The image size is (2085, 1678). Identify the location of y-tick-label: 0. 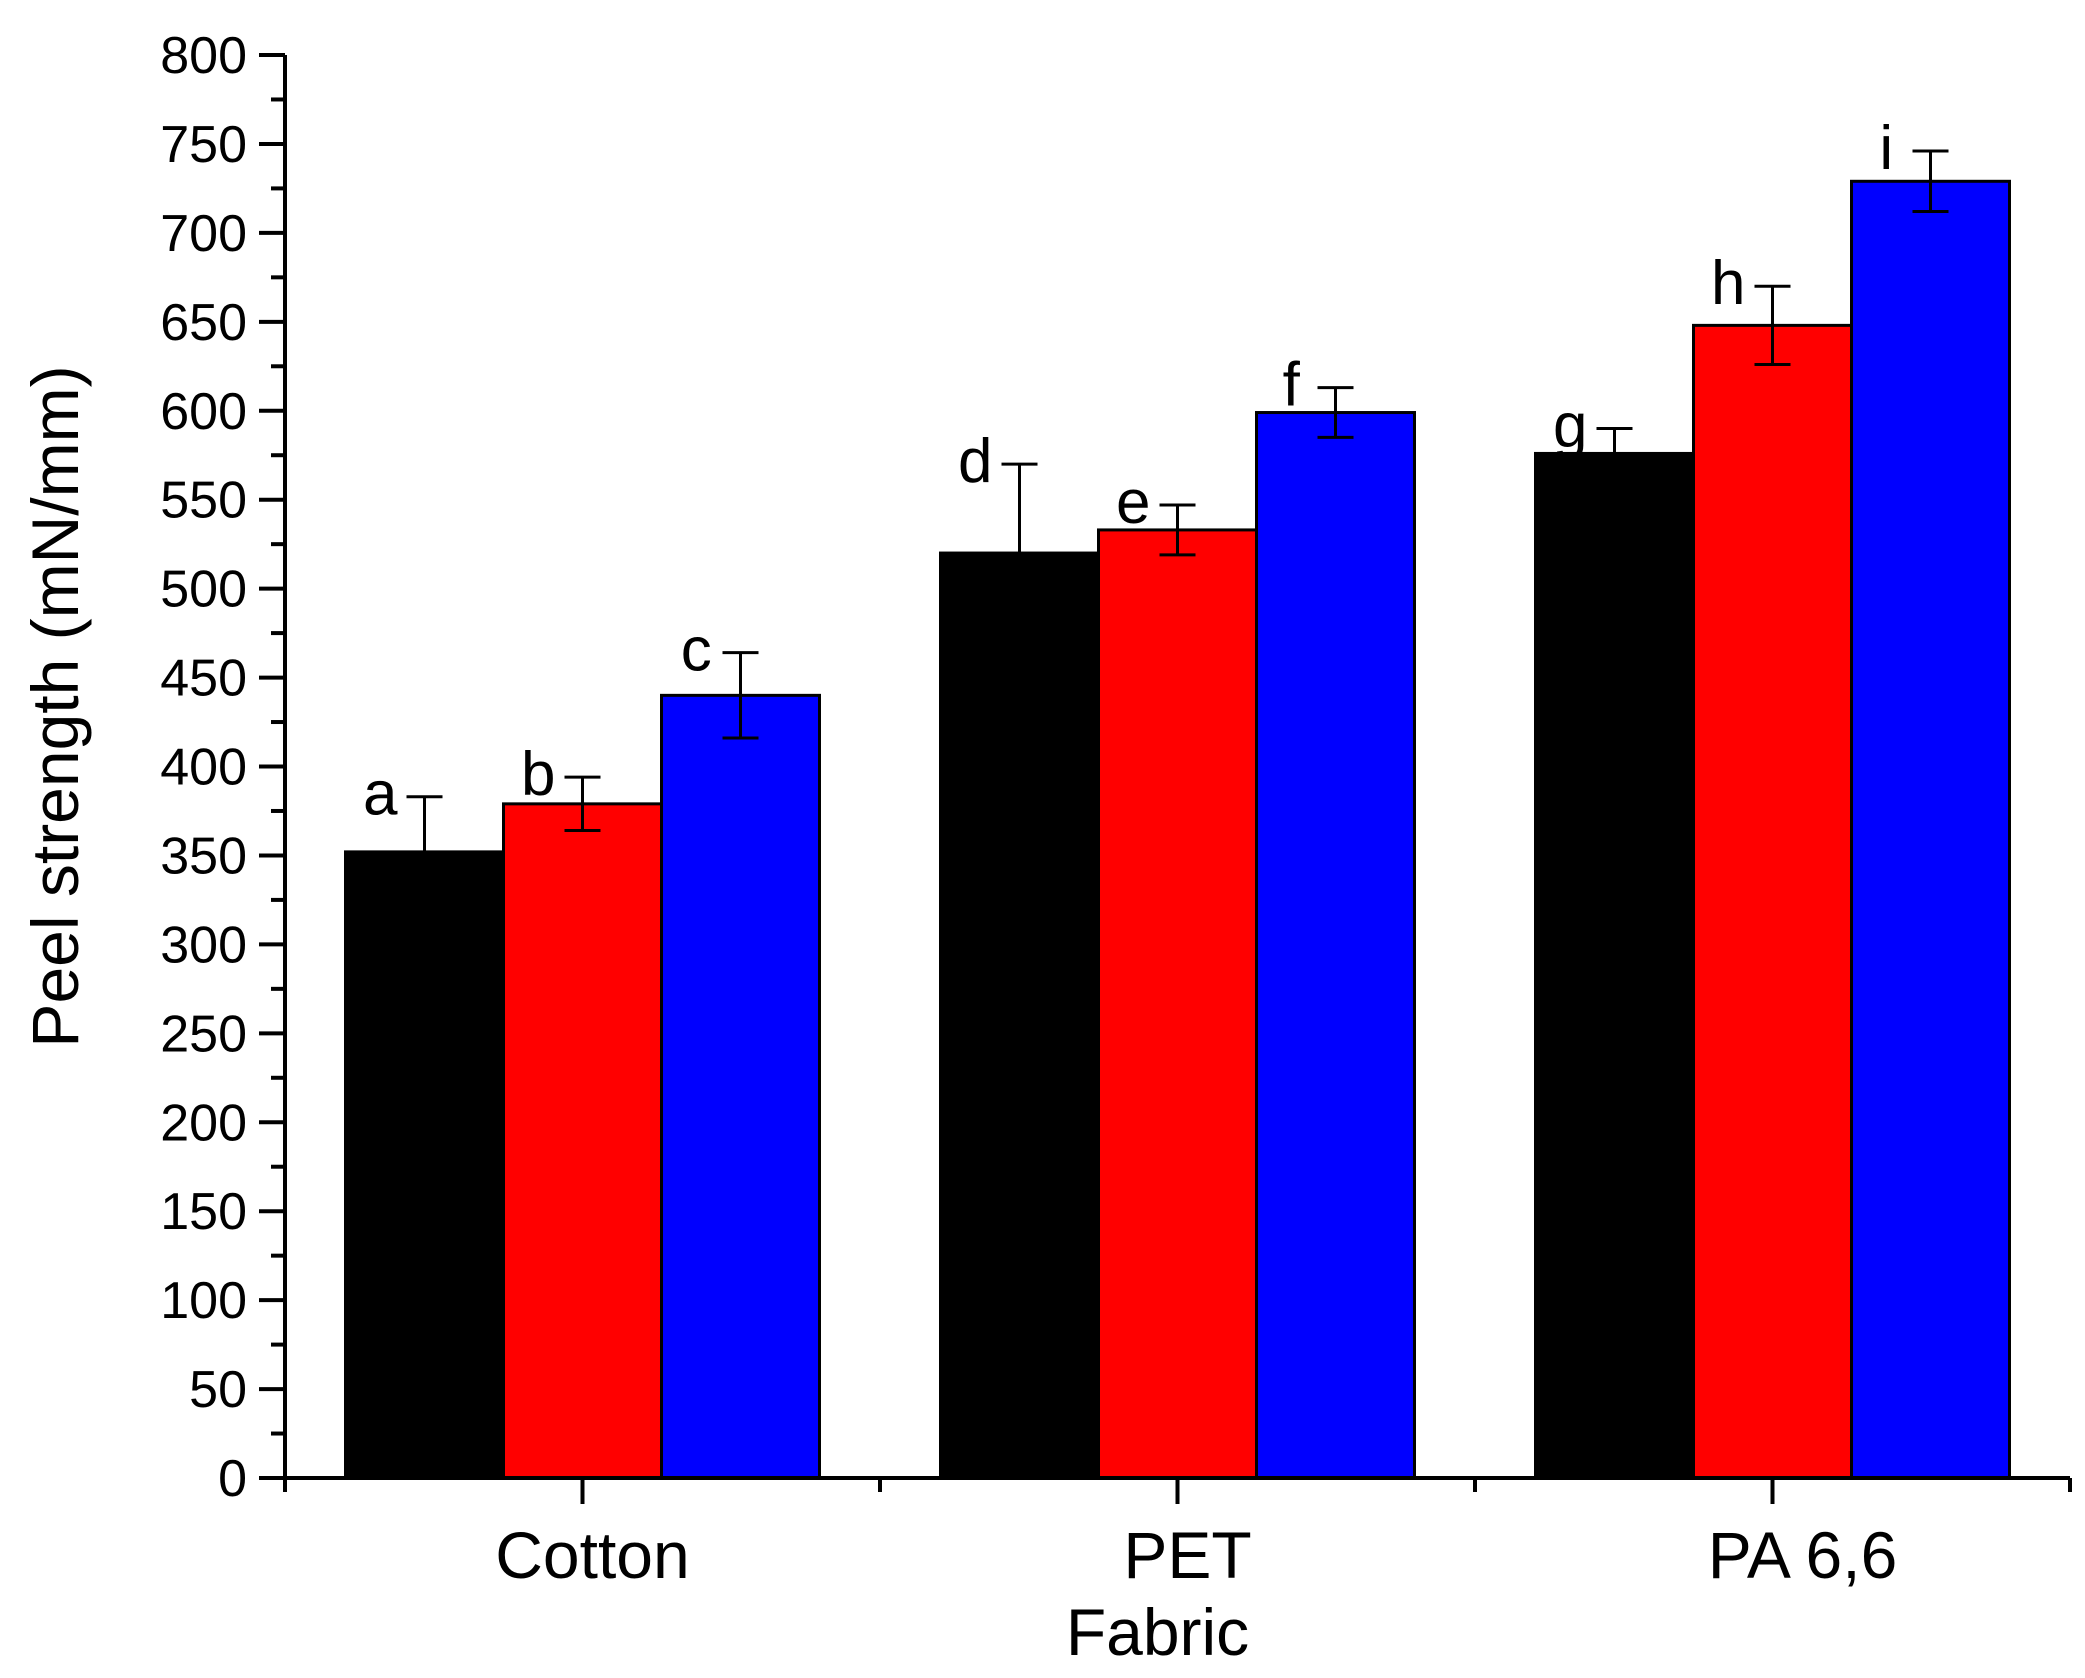
(232, 1479).